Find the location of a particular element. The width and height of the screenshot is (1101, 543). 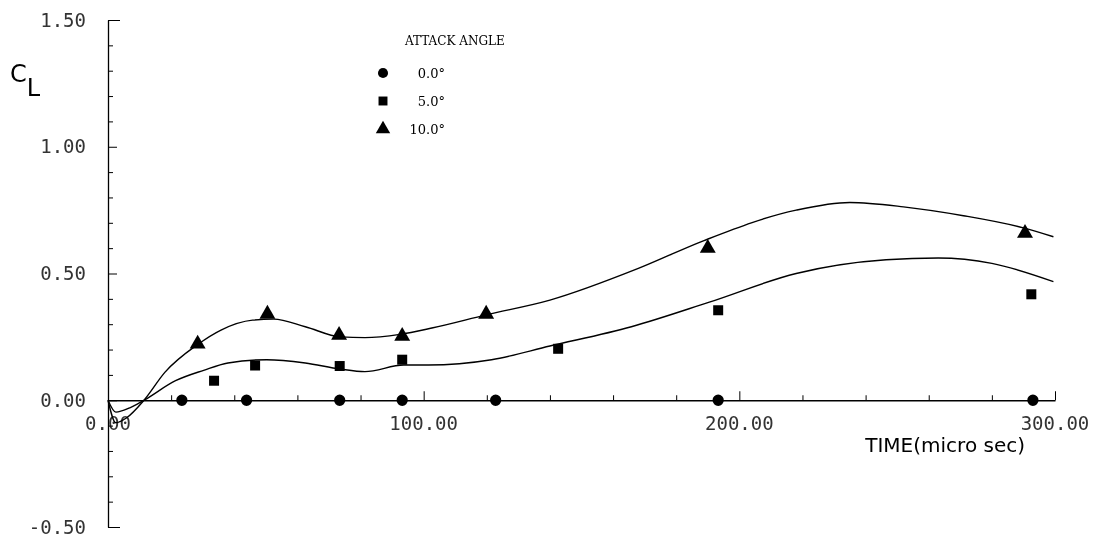

legend-label: 5.0° is located at coordinates (431, 101).